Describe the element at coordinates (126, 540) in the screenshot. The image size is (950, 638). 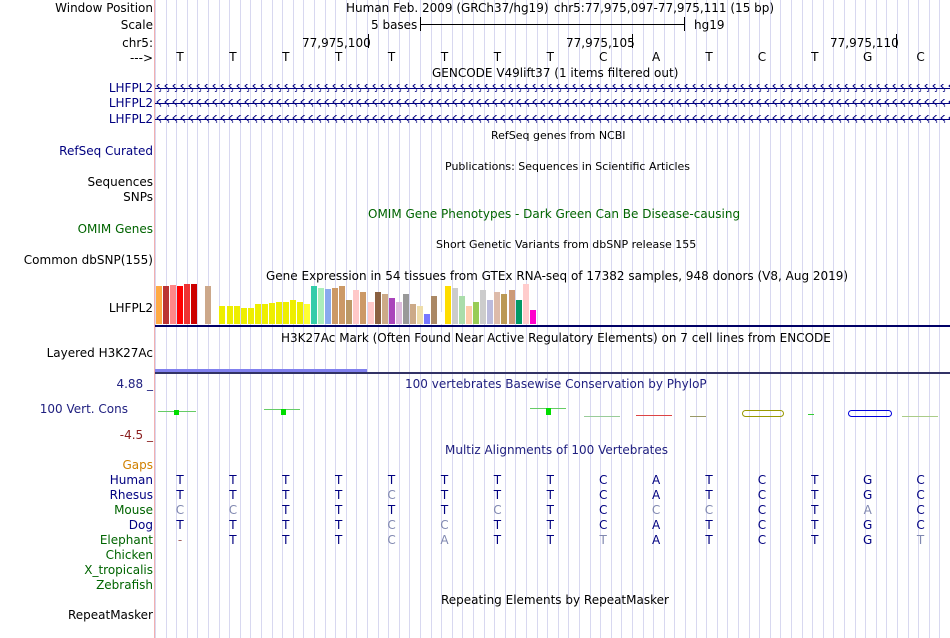
I see `multiz-species-label: Elephant` at that location.